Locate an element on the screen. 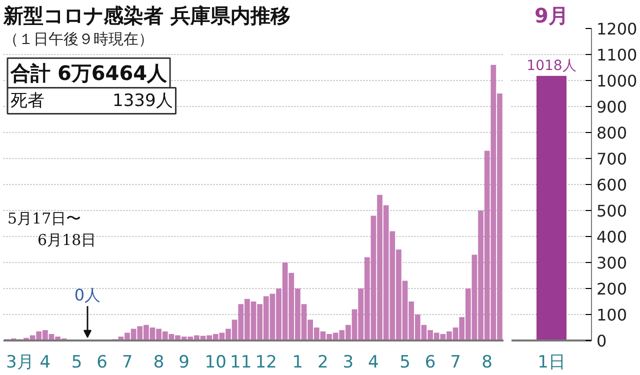 This screenshot has width=640, height=375. x-tick-label: 3月 is located at coordinates (20, 362).